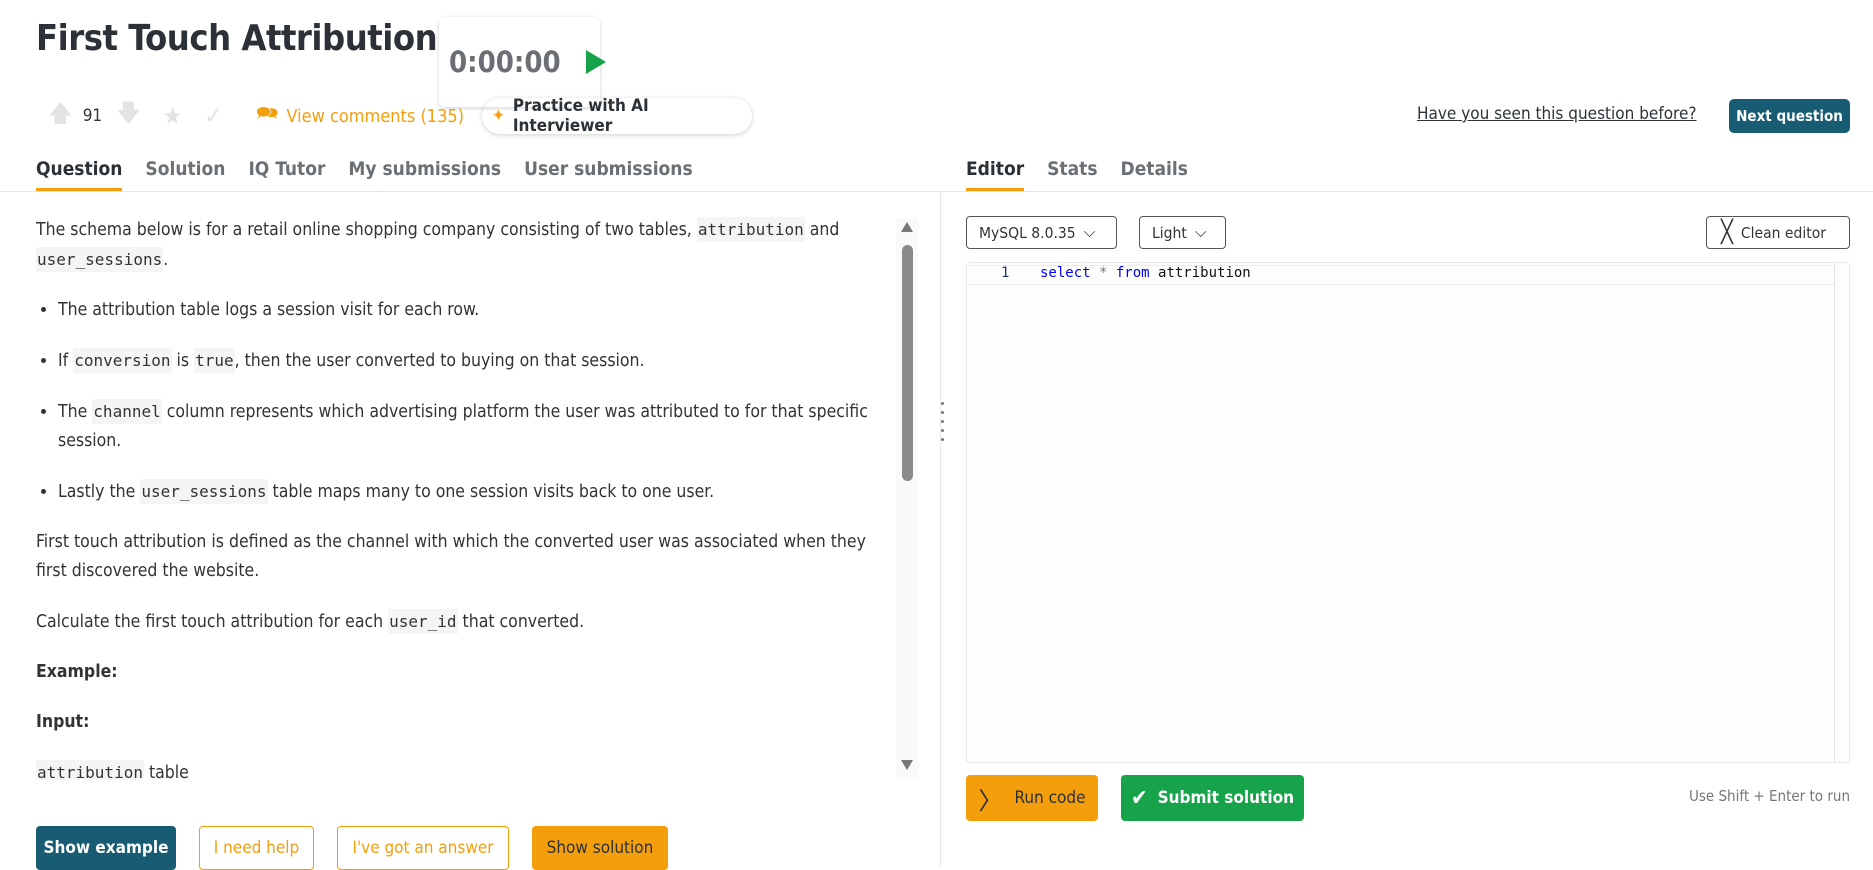  I want to click on theme-select: Light ⌵, so click(1182, 232).